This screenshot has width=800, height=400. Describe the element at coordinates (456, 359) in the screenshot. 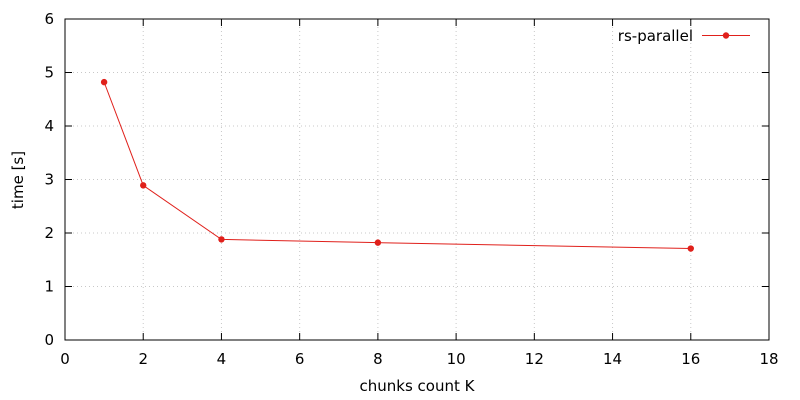

I see `x-tick-label: 10` at that location.